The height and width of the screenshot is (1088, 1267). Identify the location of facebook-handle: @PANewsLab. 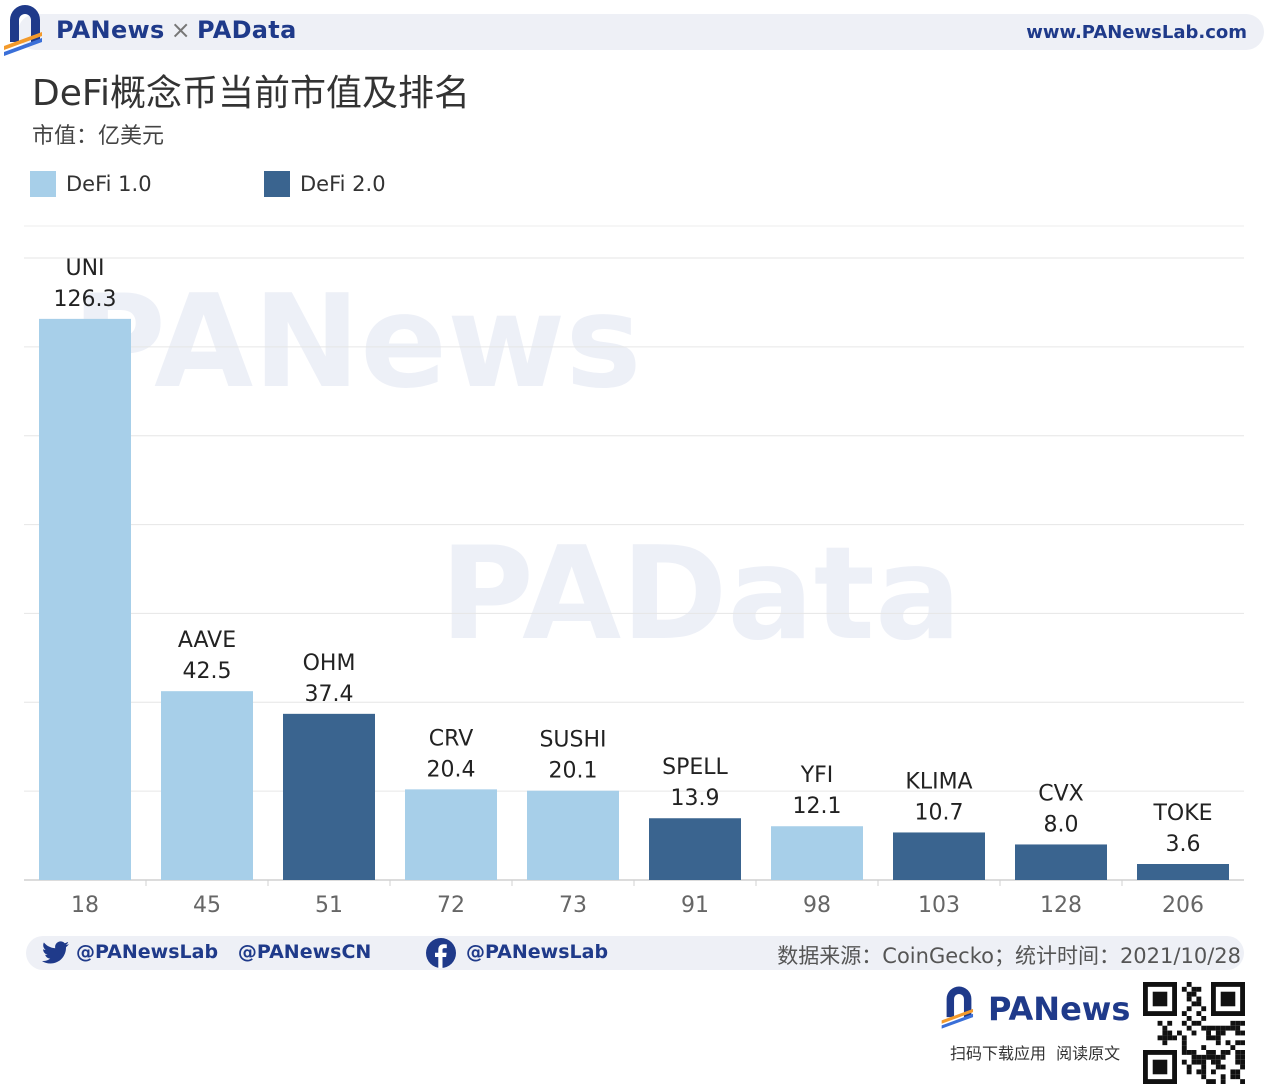
(537, 952).